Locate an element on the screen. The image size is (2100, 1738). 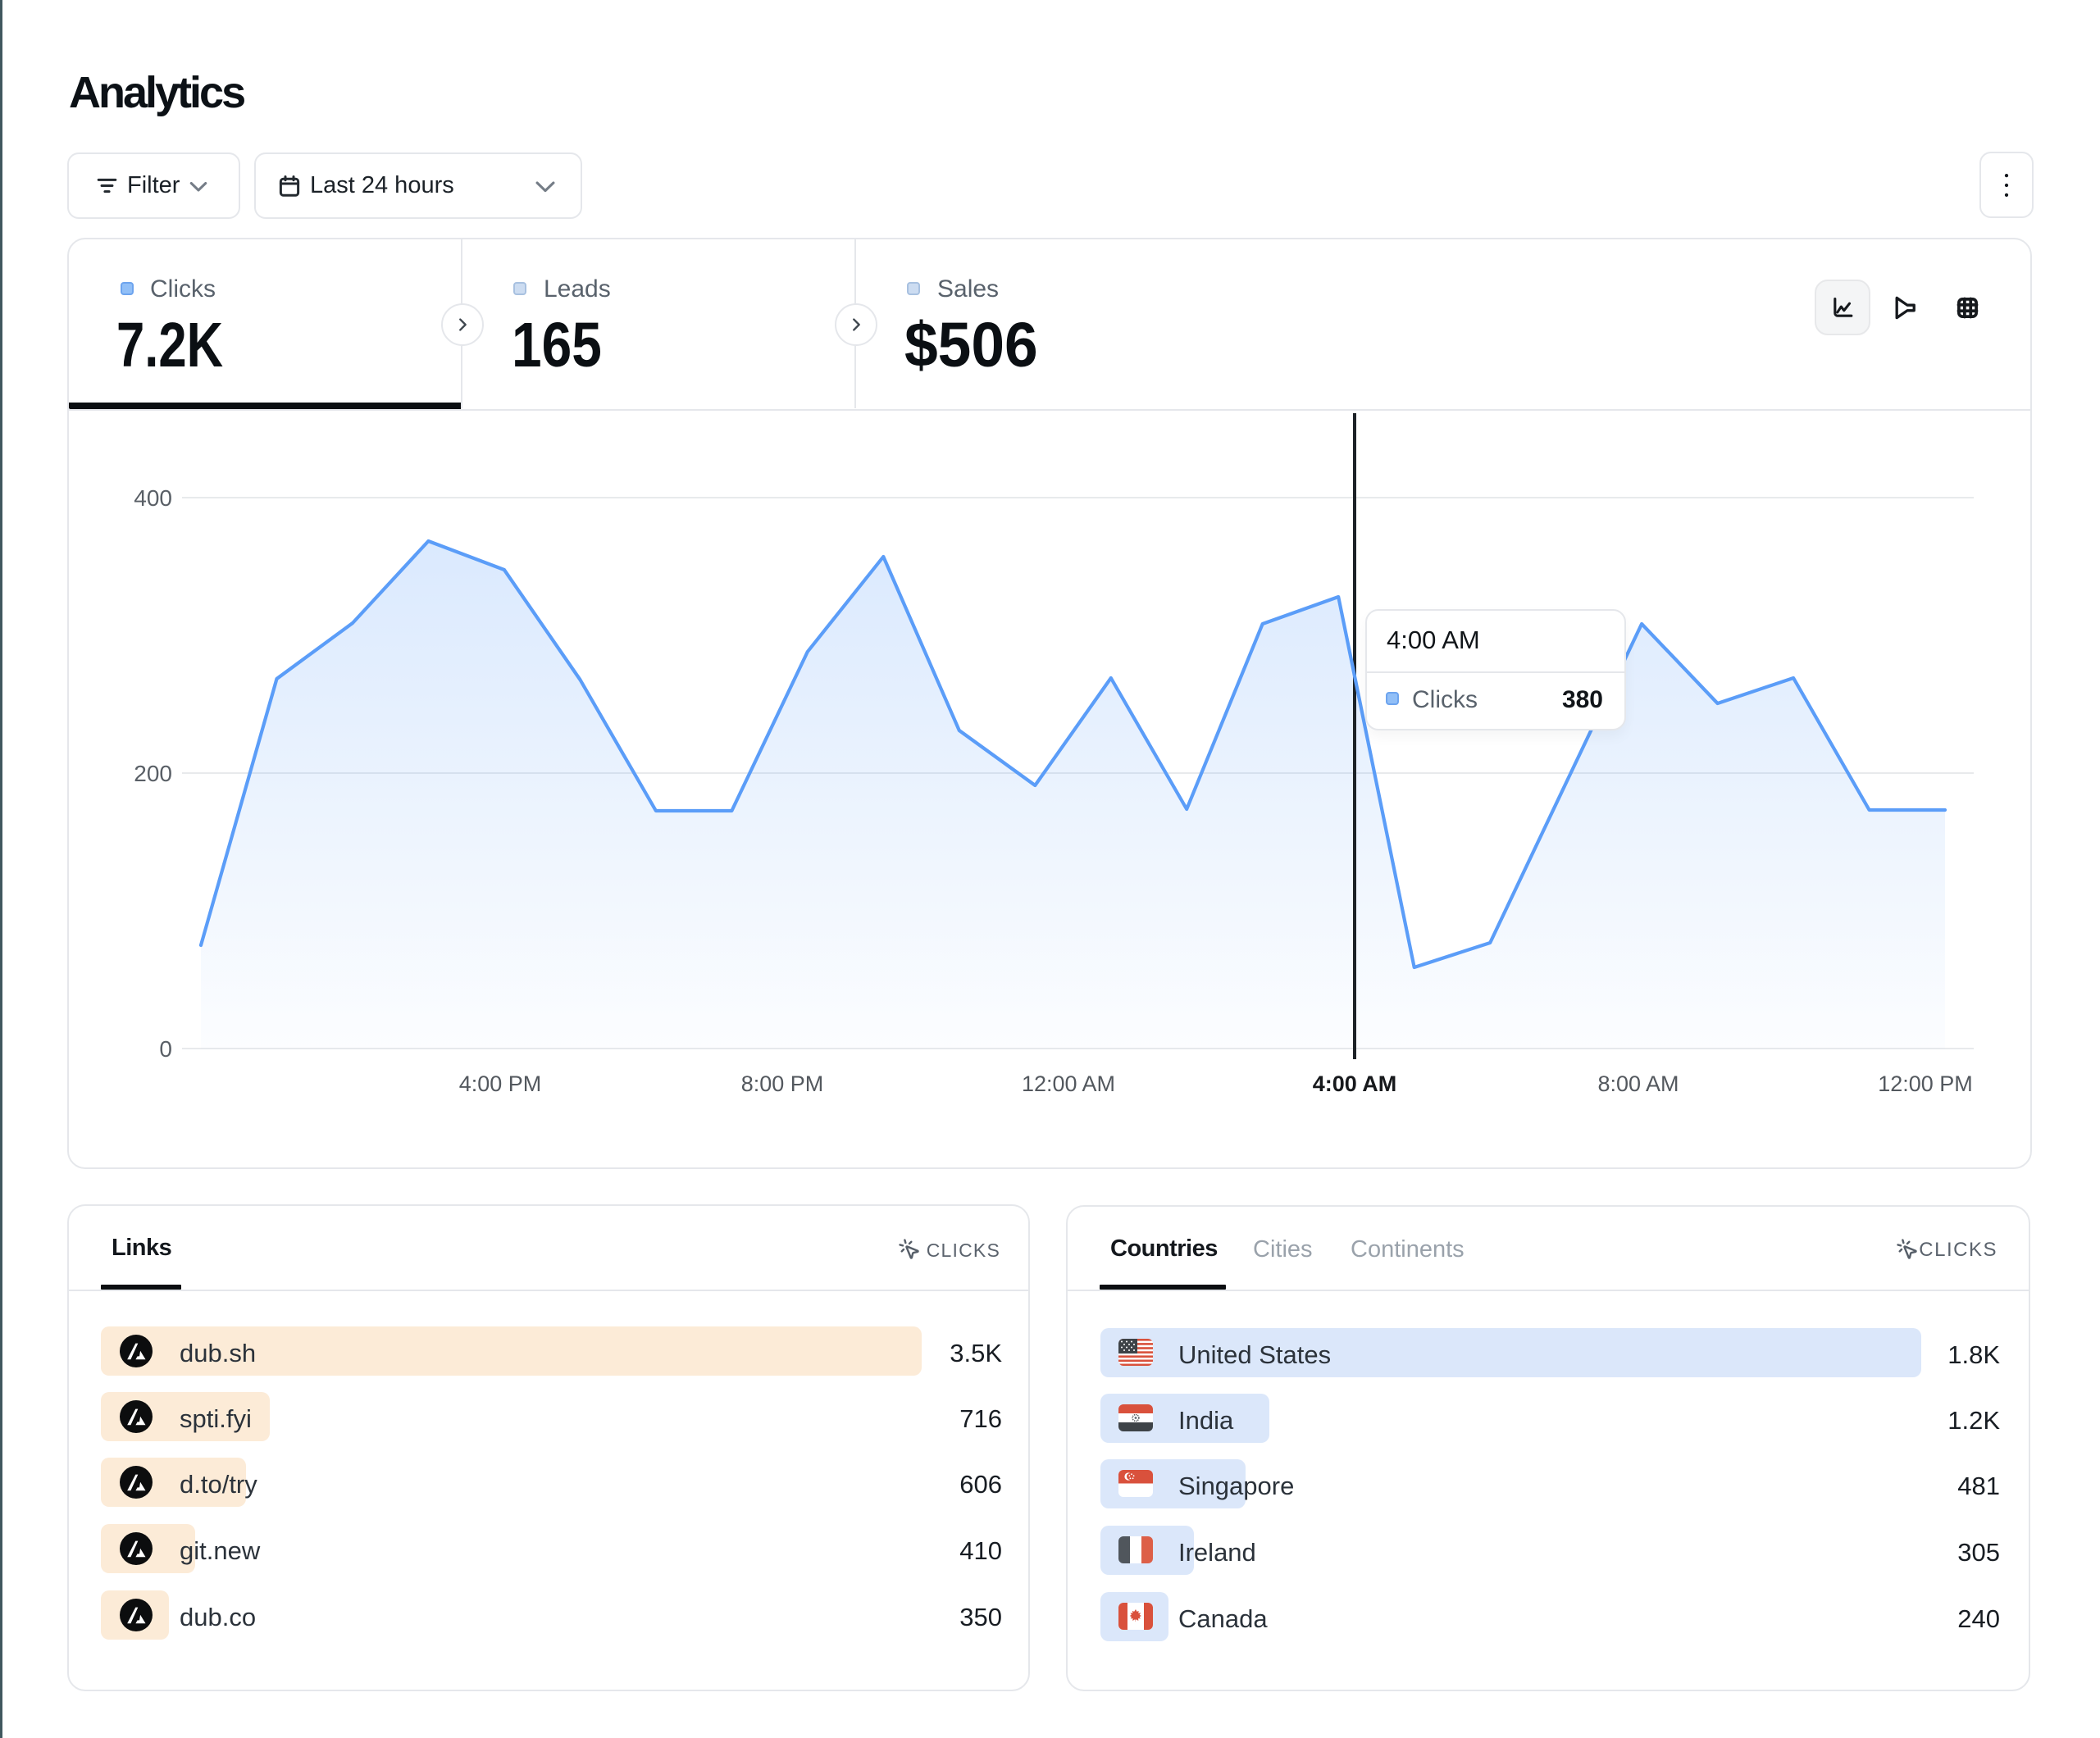
svg-text: 200 is located at coordinates (153, 773).